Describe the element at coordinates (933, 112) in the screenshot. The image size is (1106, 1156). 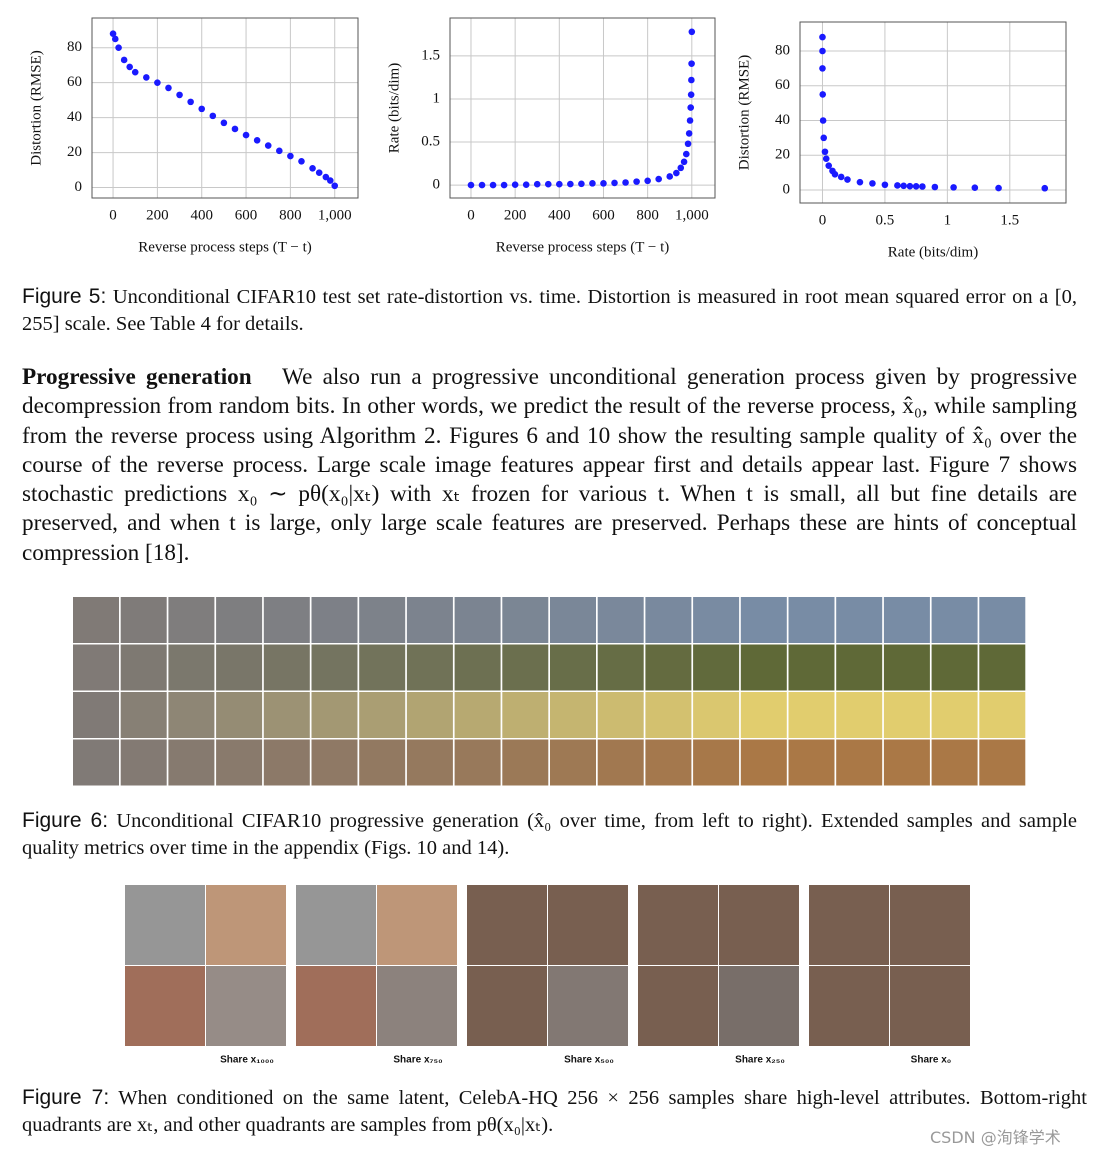
I see `plot-frame` at that location.